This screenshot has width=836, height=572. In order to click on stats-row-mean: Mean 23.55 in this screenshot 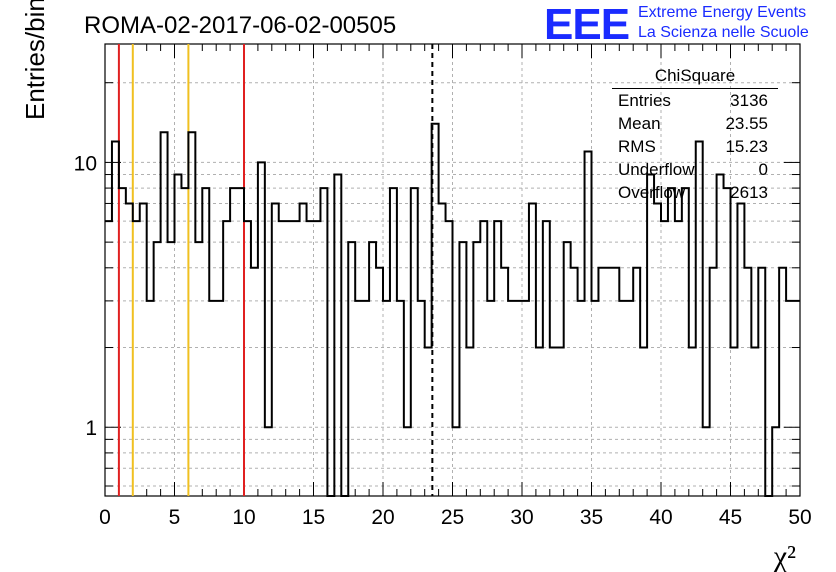, I will do `click(695, 123)`.